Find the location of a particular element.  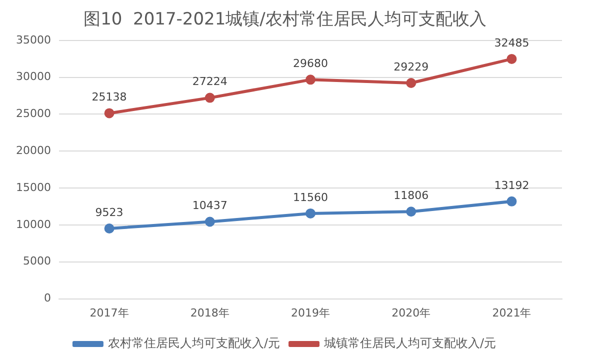

x-tick-label: 2021年 is located at coordinates (512, 313).